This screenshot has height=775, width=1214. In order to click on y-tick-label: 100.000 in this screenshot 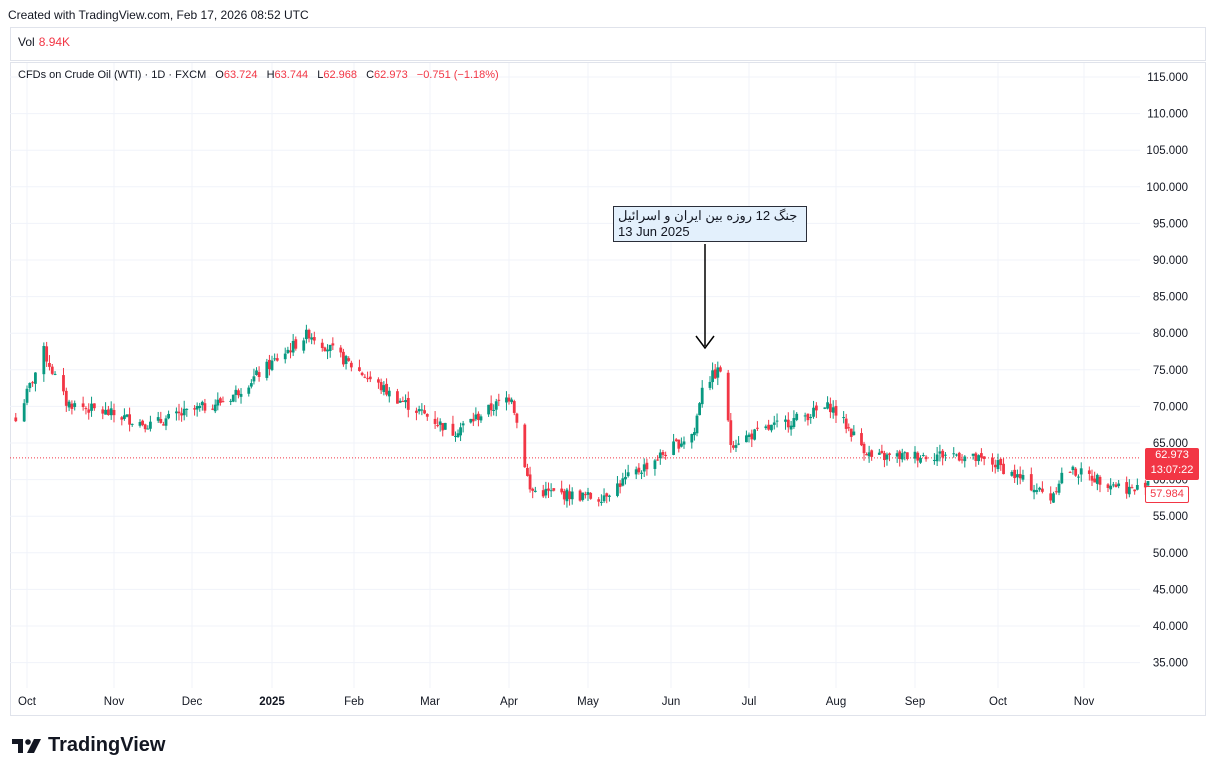, I will do `click(1167, 188)`.